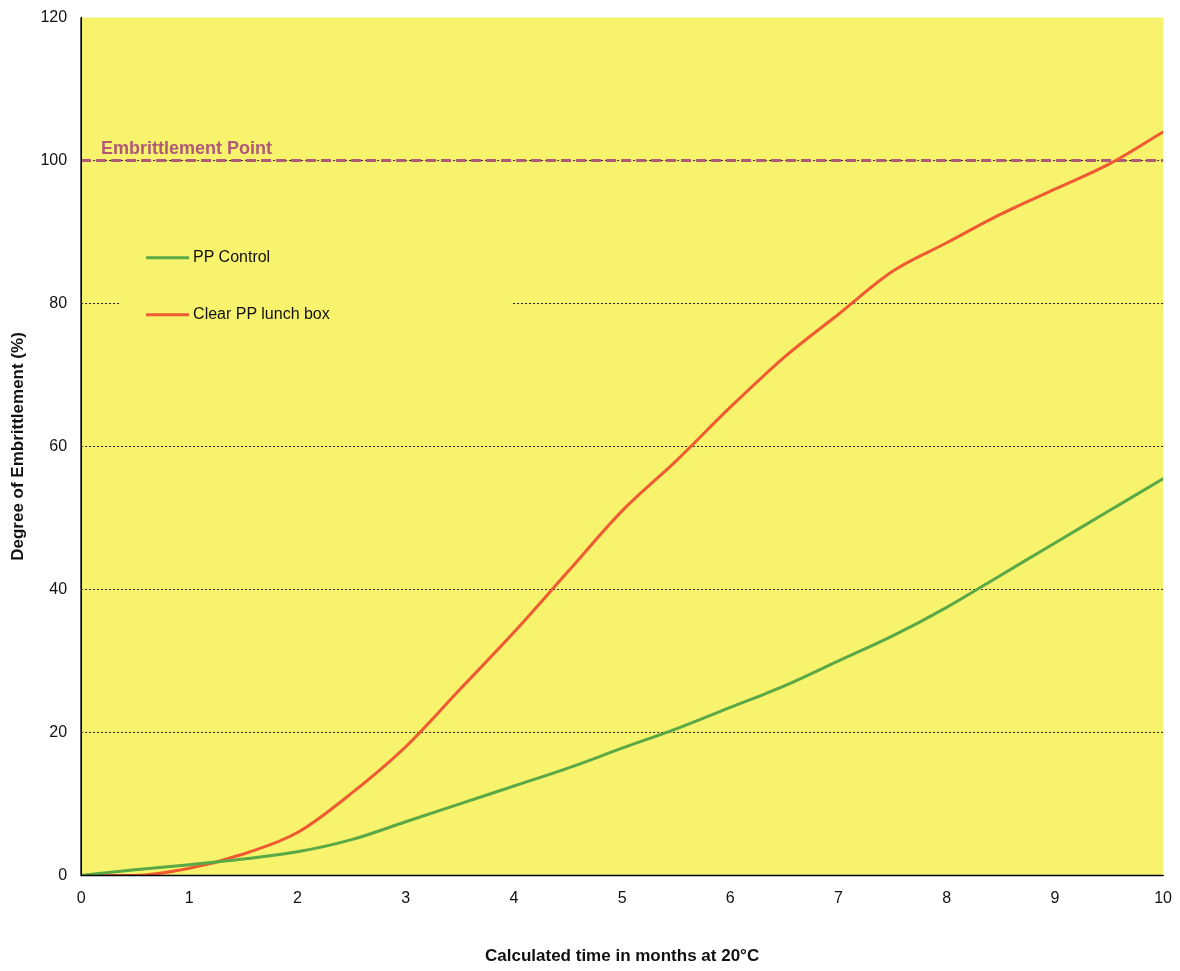 This screenshot has height=971, width=1180. I want to click on y-tick-label: 20, so click(58, 731).